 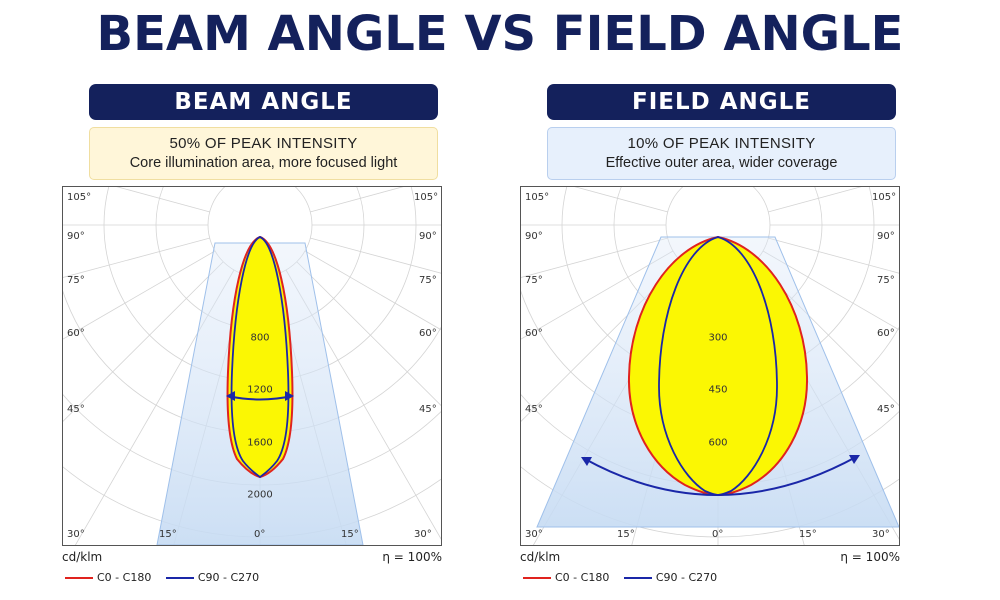 What do you see at coordinates (260, 495) in the screenshot?
I see `radial-label-2000: 2000` at bounding box center [260, 495].